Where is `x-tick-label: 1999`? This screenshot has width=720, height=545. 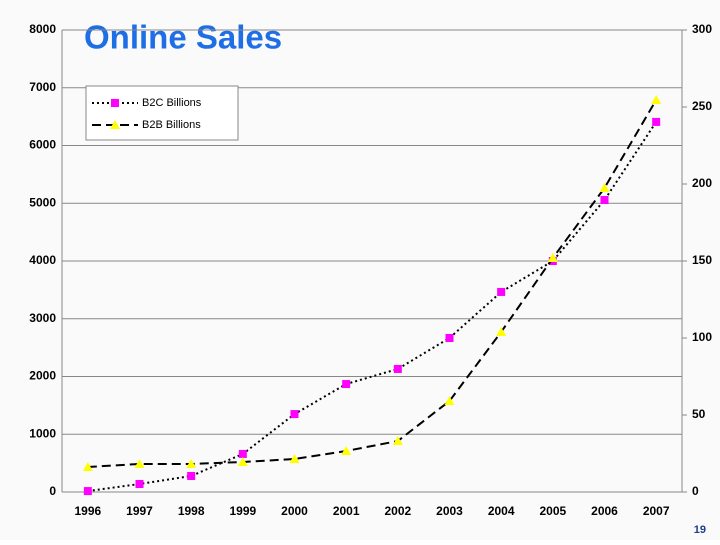
x-tick-label: 1999 is located at coordinates (242, 511).